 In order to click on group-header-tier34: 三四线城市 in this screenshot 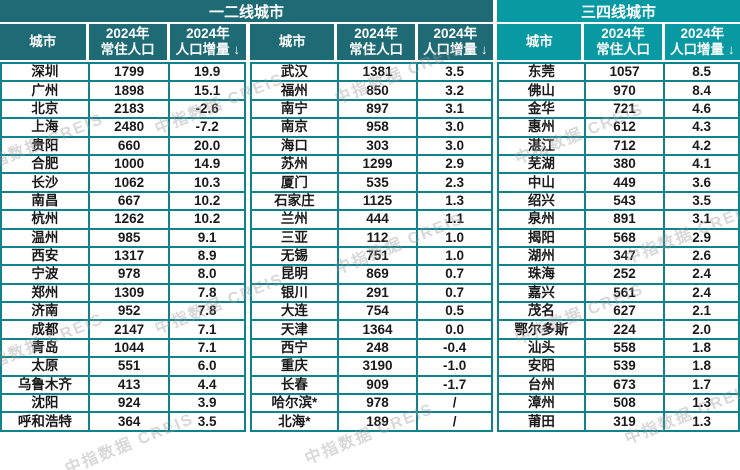, I will do `click(618, 11)`.